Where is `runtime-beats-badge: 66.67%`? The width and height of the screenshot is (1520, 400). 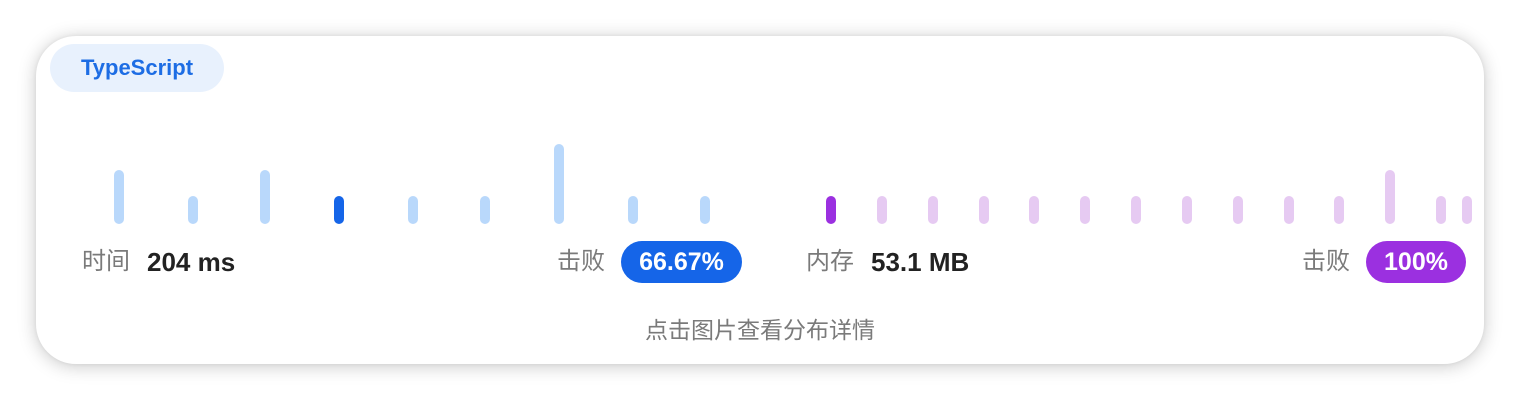 runtime-beats-badge: 66.67% is located at coordinates (681, 262).